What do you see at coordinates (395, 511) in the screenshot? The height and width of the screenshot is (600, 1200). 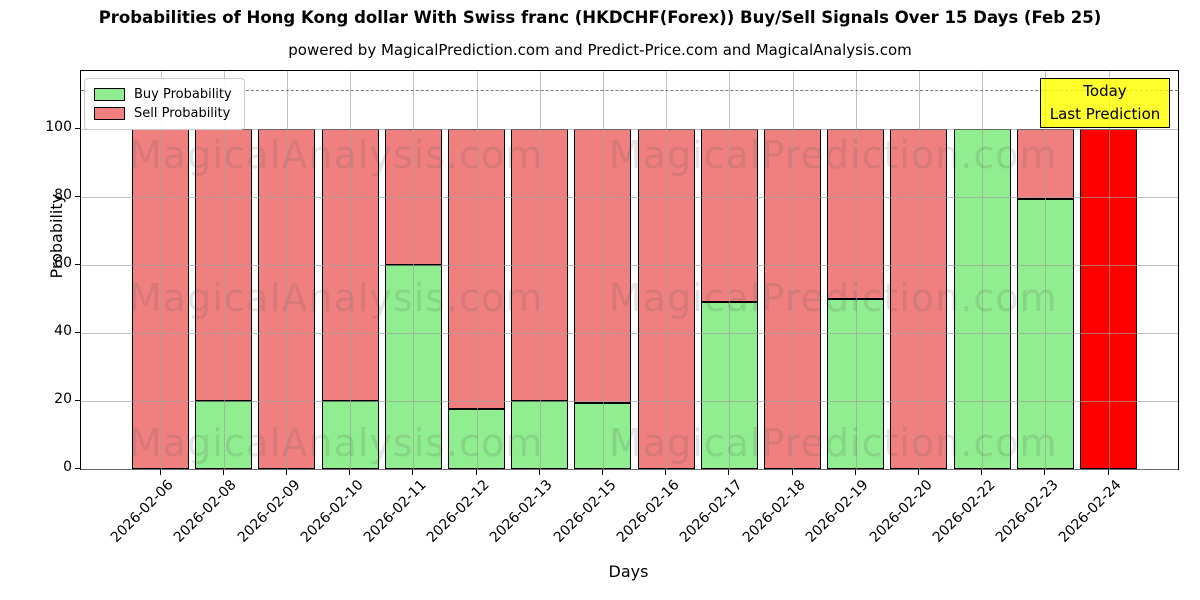 I see `x-tick-label: 2026-02-11` at bounding box center [395, 511].